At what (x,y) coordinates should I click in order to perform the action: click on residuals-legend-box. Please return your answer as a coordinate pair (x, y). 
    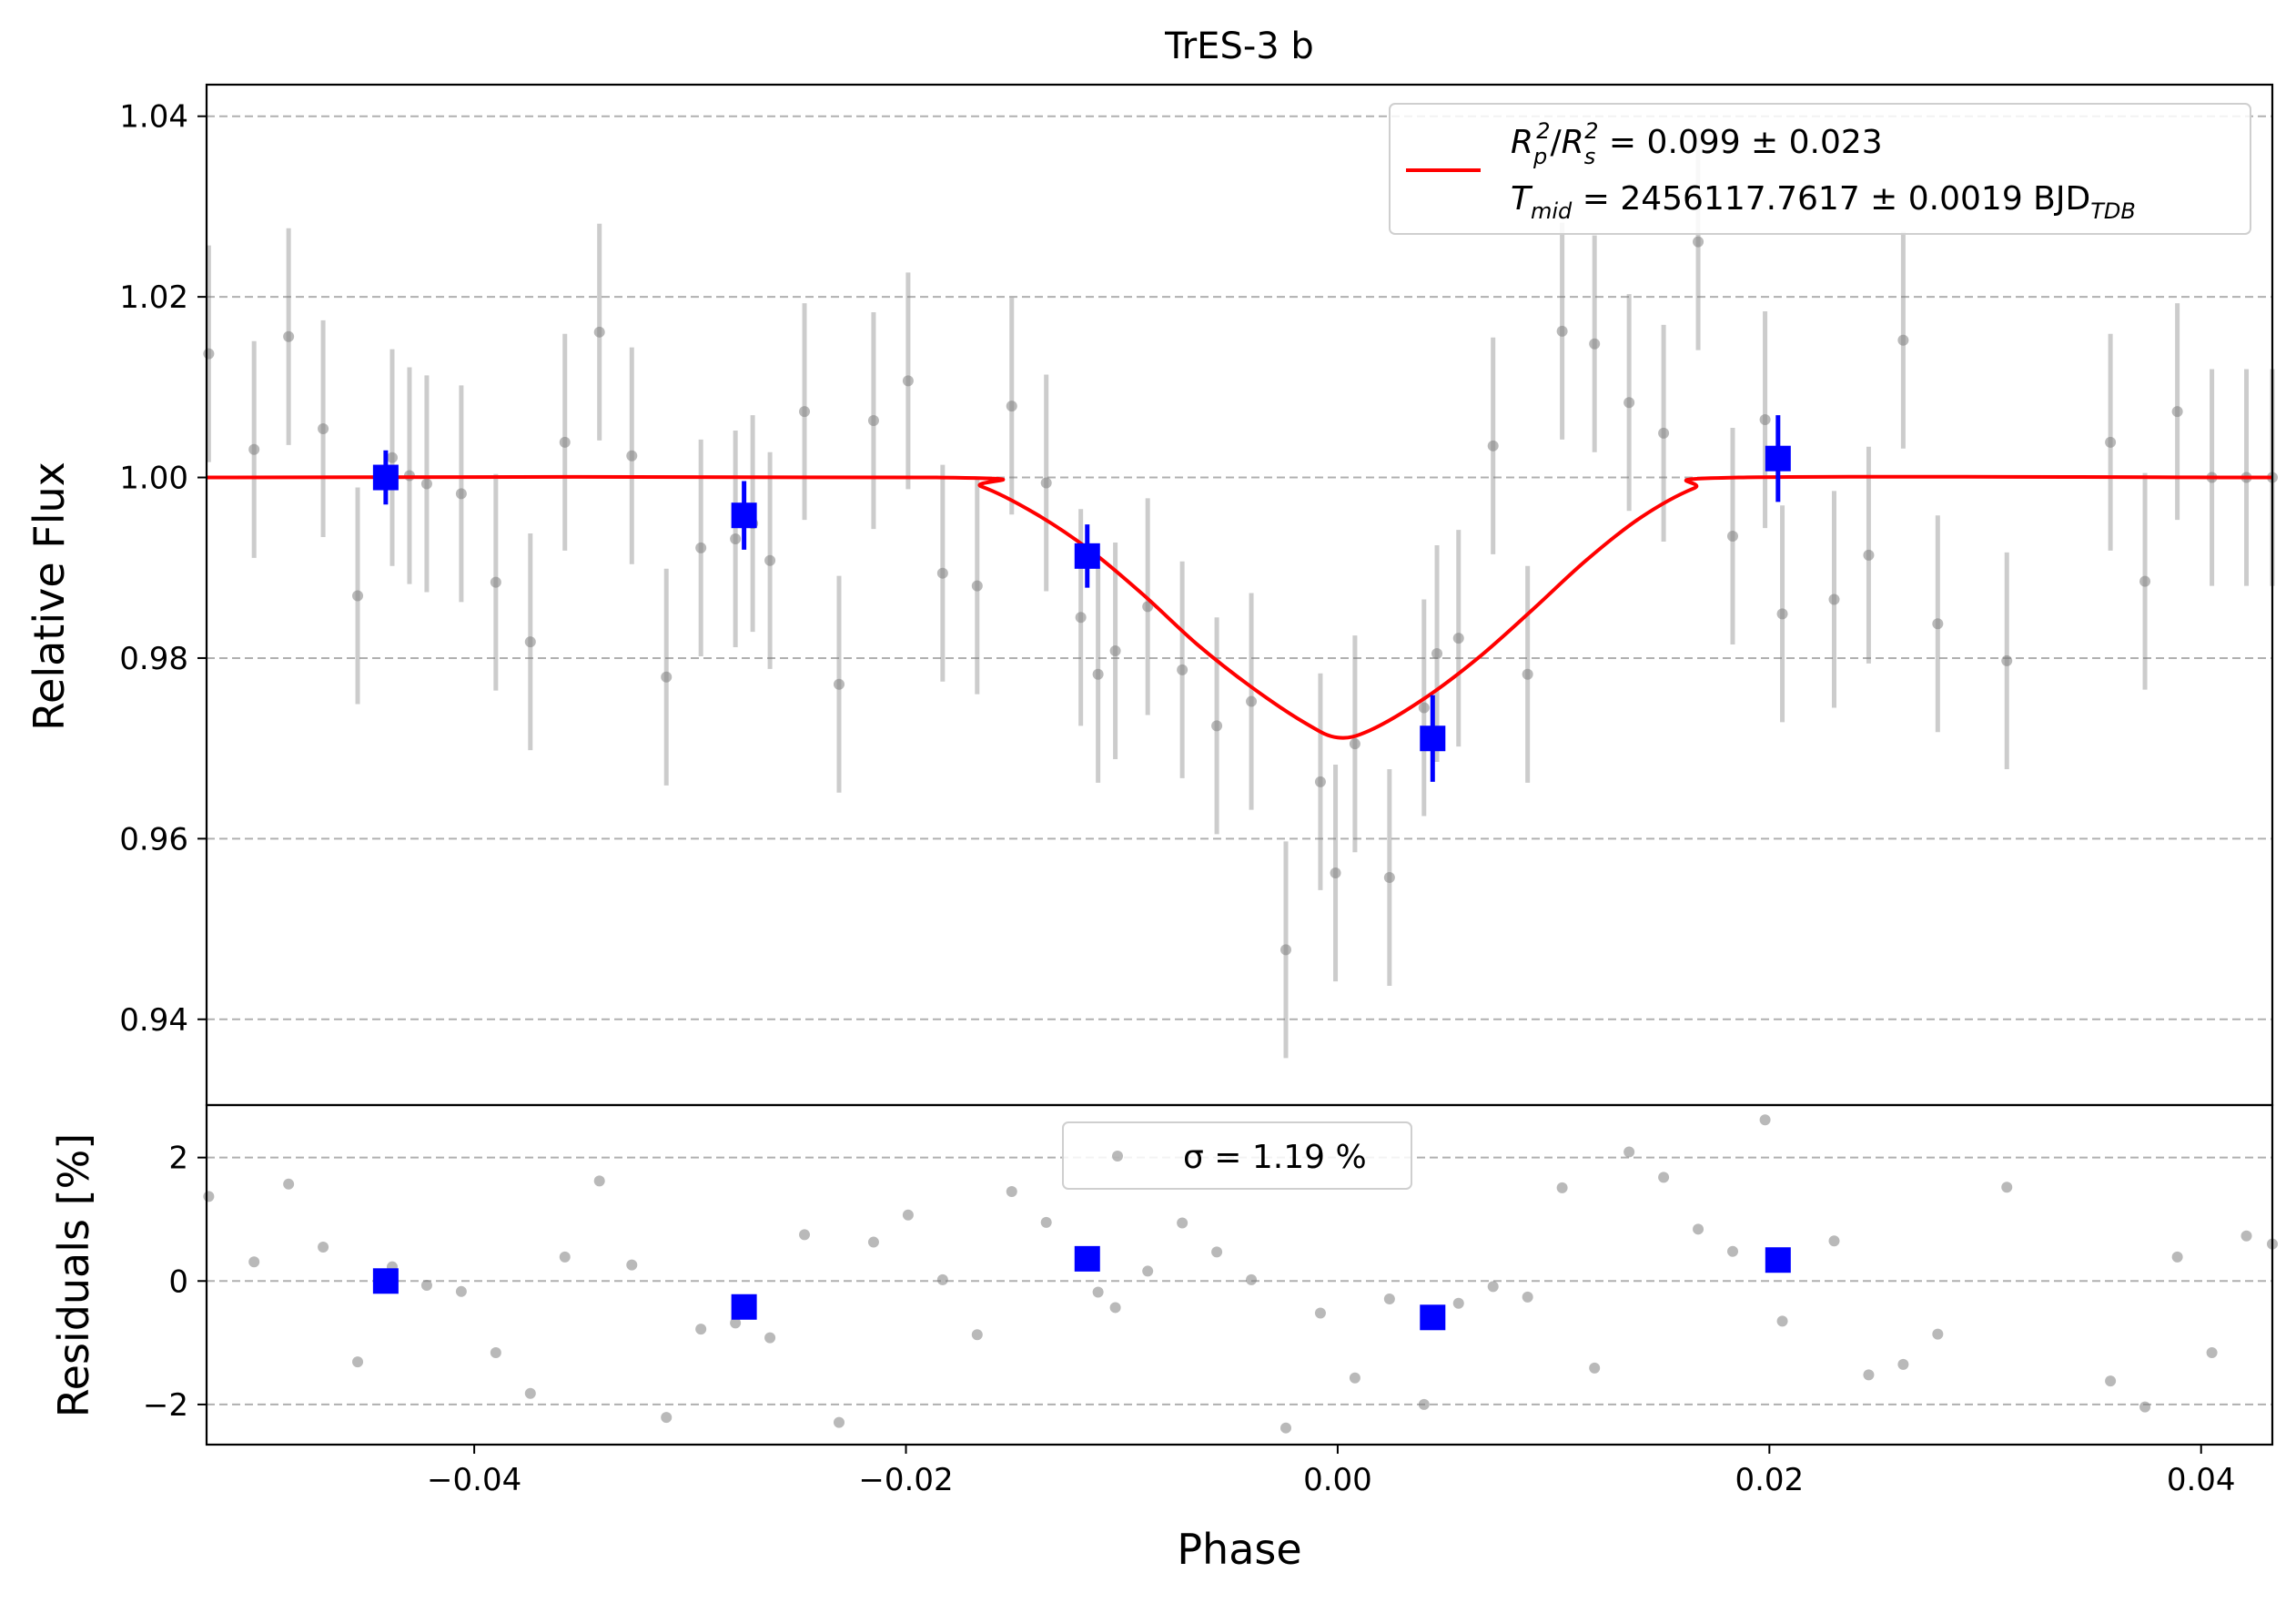
    Looking at the image, I should click on (1237, 1155).